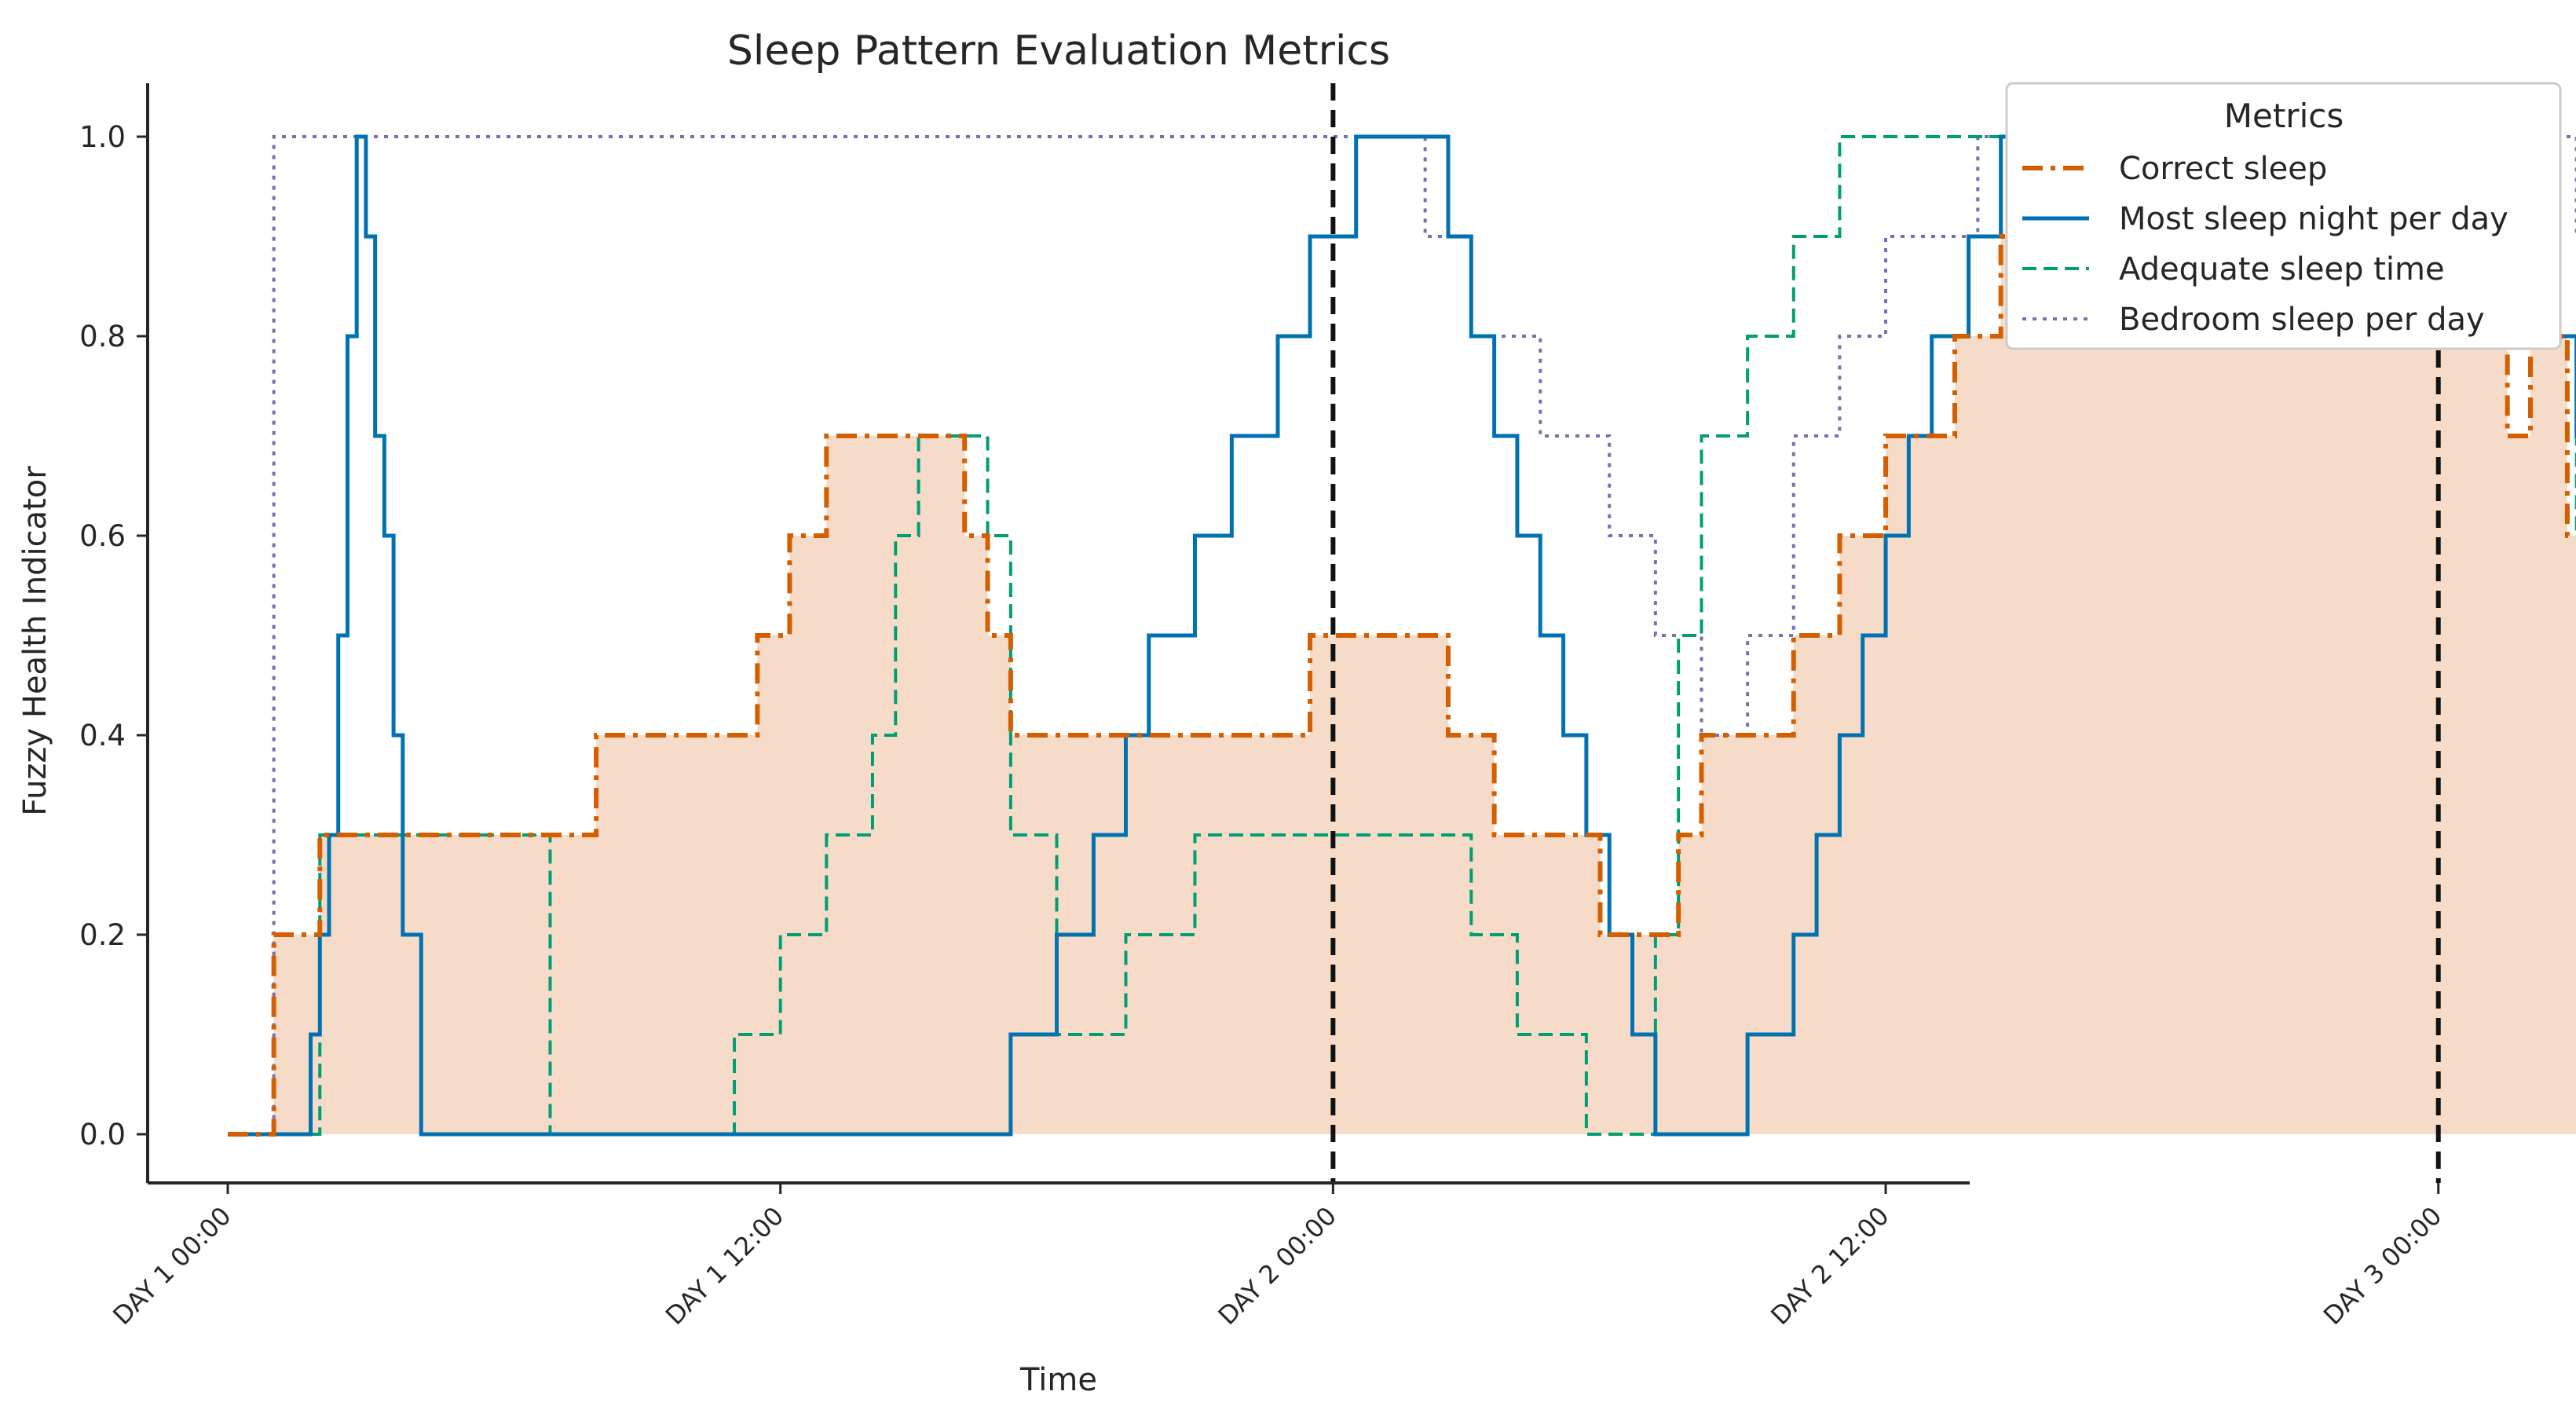 The image size is (2576, 1417). Describe the element at coordinates (2302, 320) in the screenshot. I see `legend-label: Bedroom sleep per day` at that location.